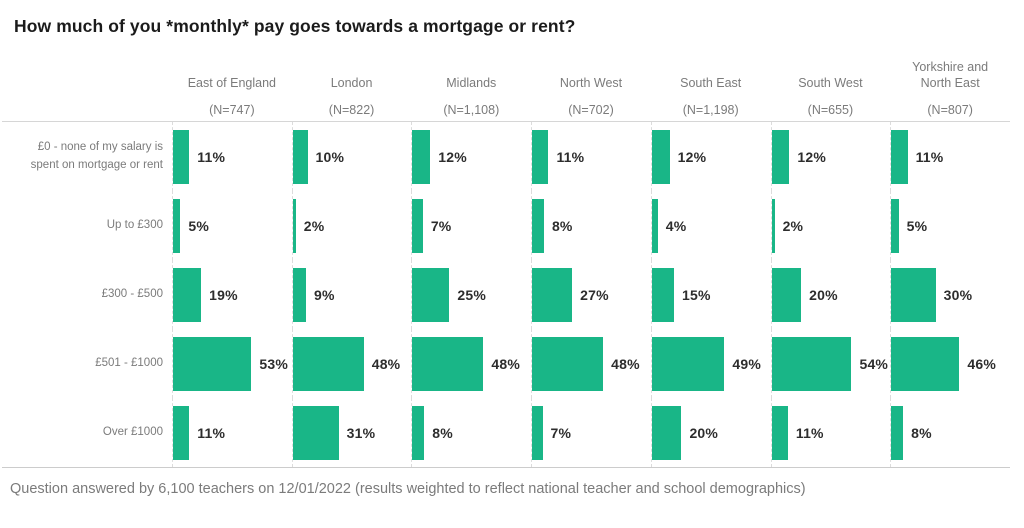 This screenshot has height=528, width=1024. I want to click on bar-value-label: 49%, so click(746, 363).